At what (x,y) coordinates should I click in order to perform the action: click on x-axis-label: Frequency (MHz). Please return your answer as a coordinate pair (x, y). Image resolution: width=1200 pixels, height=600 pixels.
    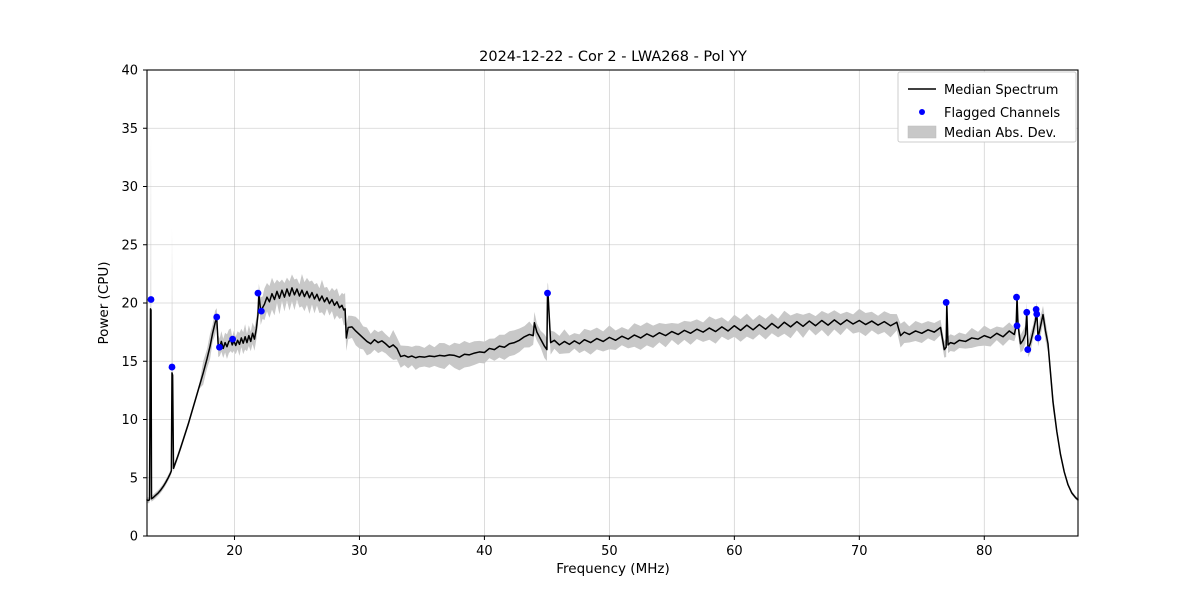
    Looking at the image, I should click on (612, 569).